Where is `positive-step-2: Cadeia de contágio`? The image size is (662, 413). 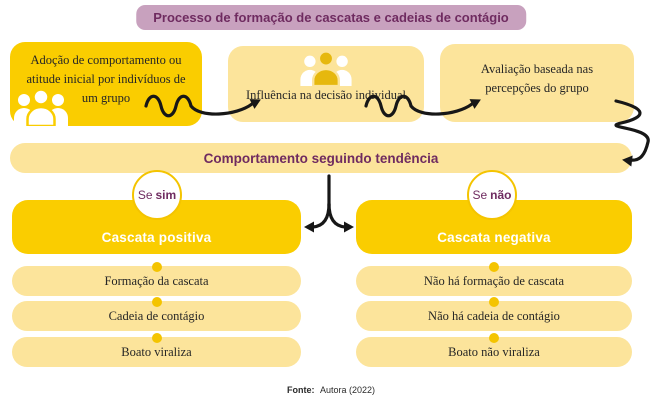
positive-step-2: Cadeia de contágio is located at coordinates (156, 314).